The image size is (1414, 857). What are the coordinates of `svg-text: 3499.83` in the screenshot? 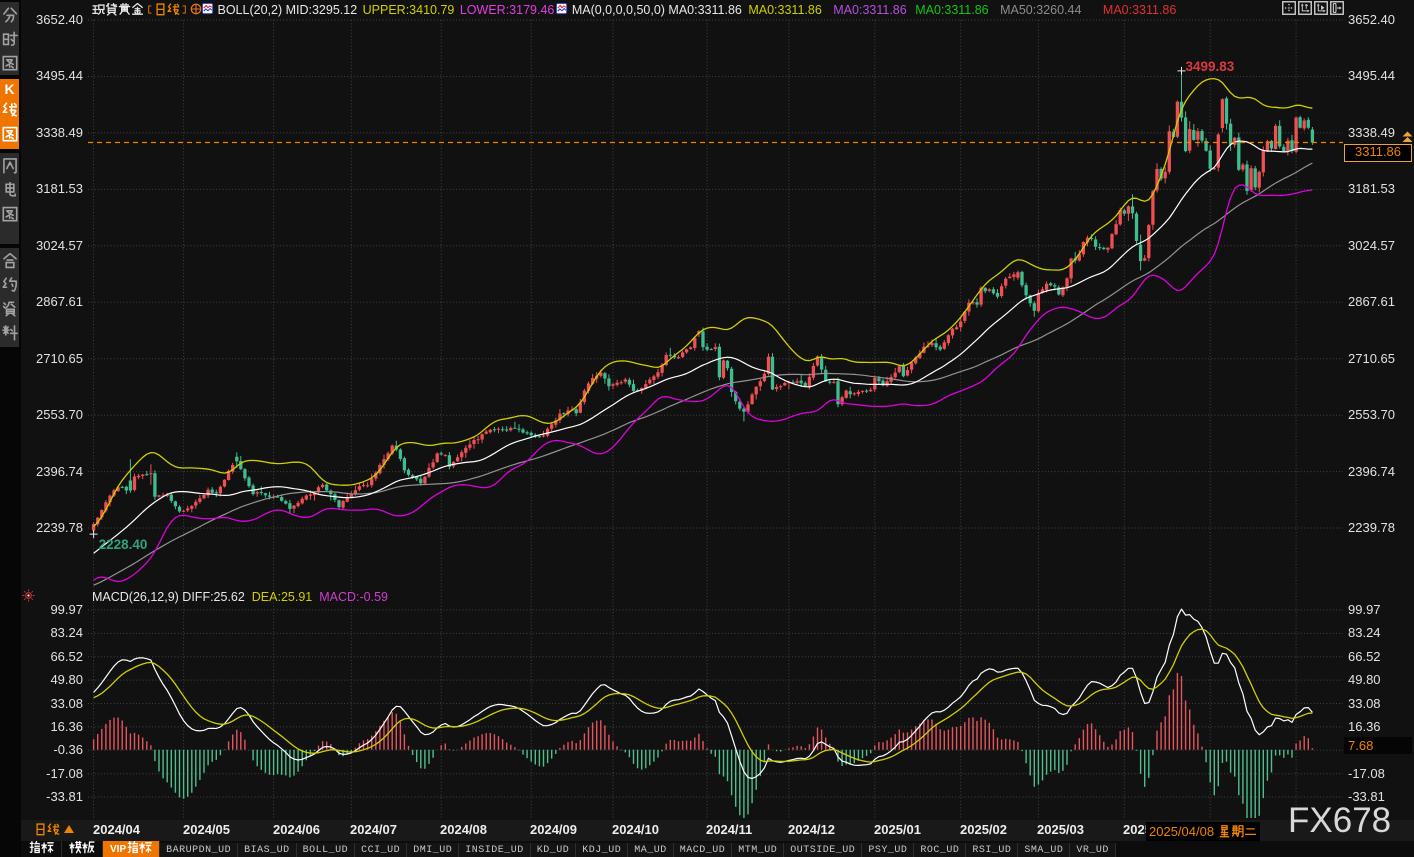 It's located at (1210, 66).